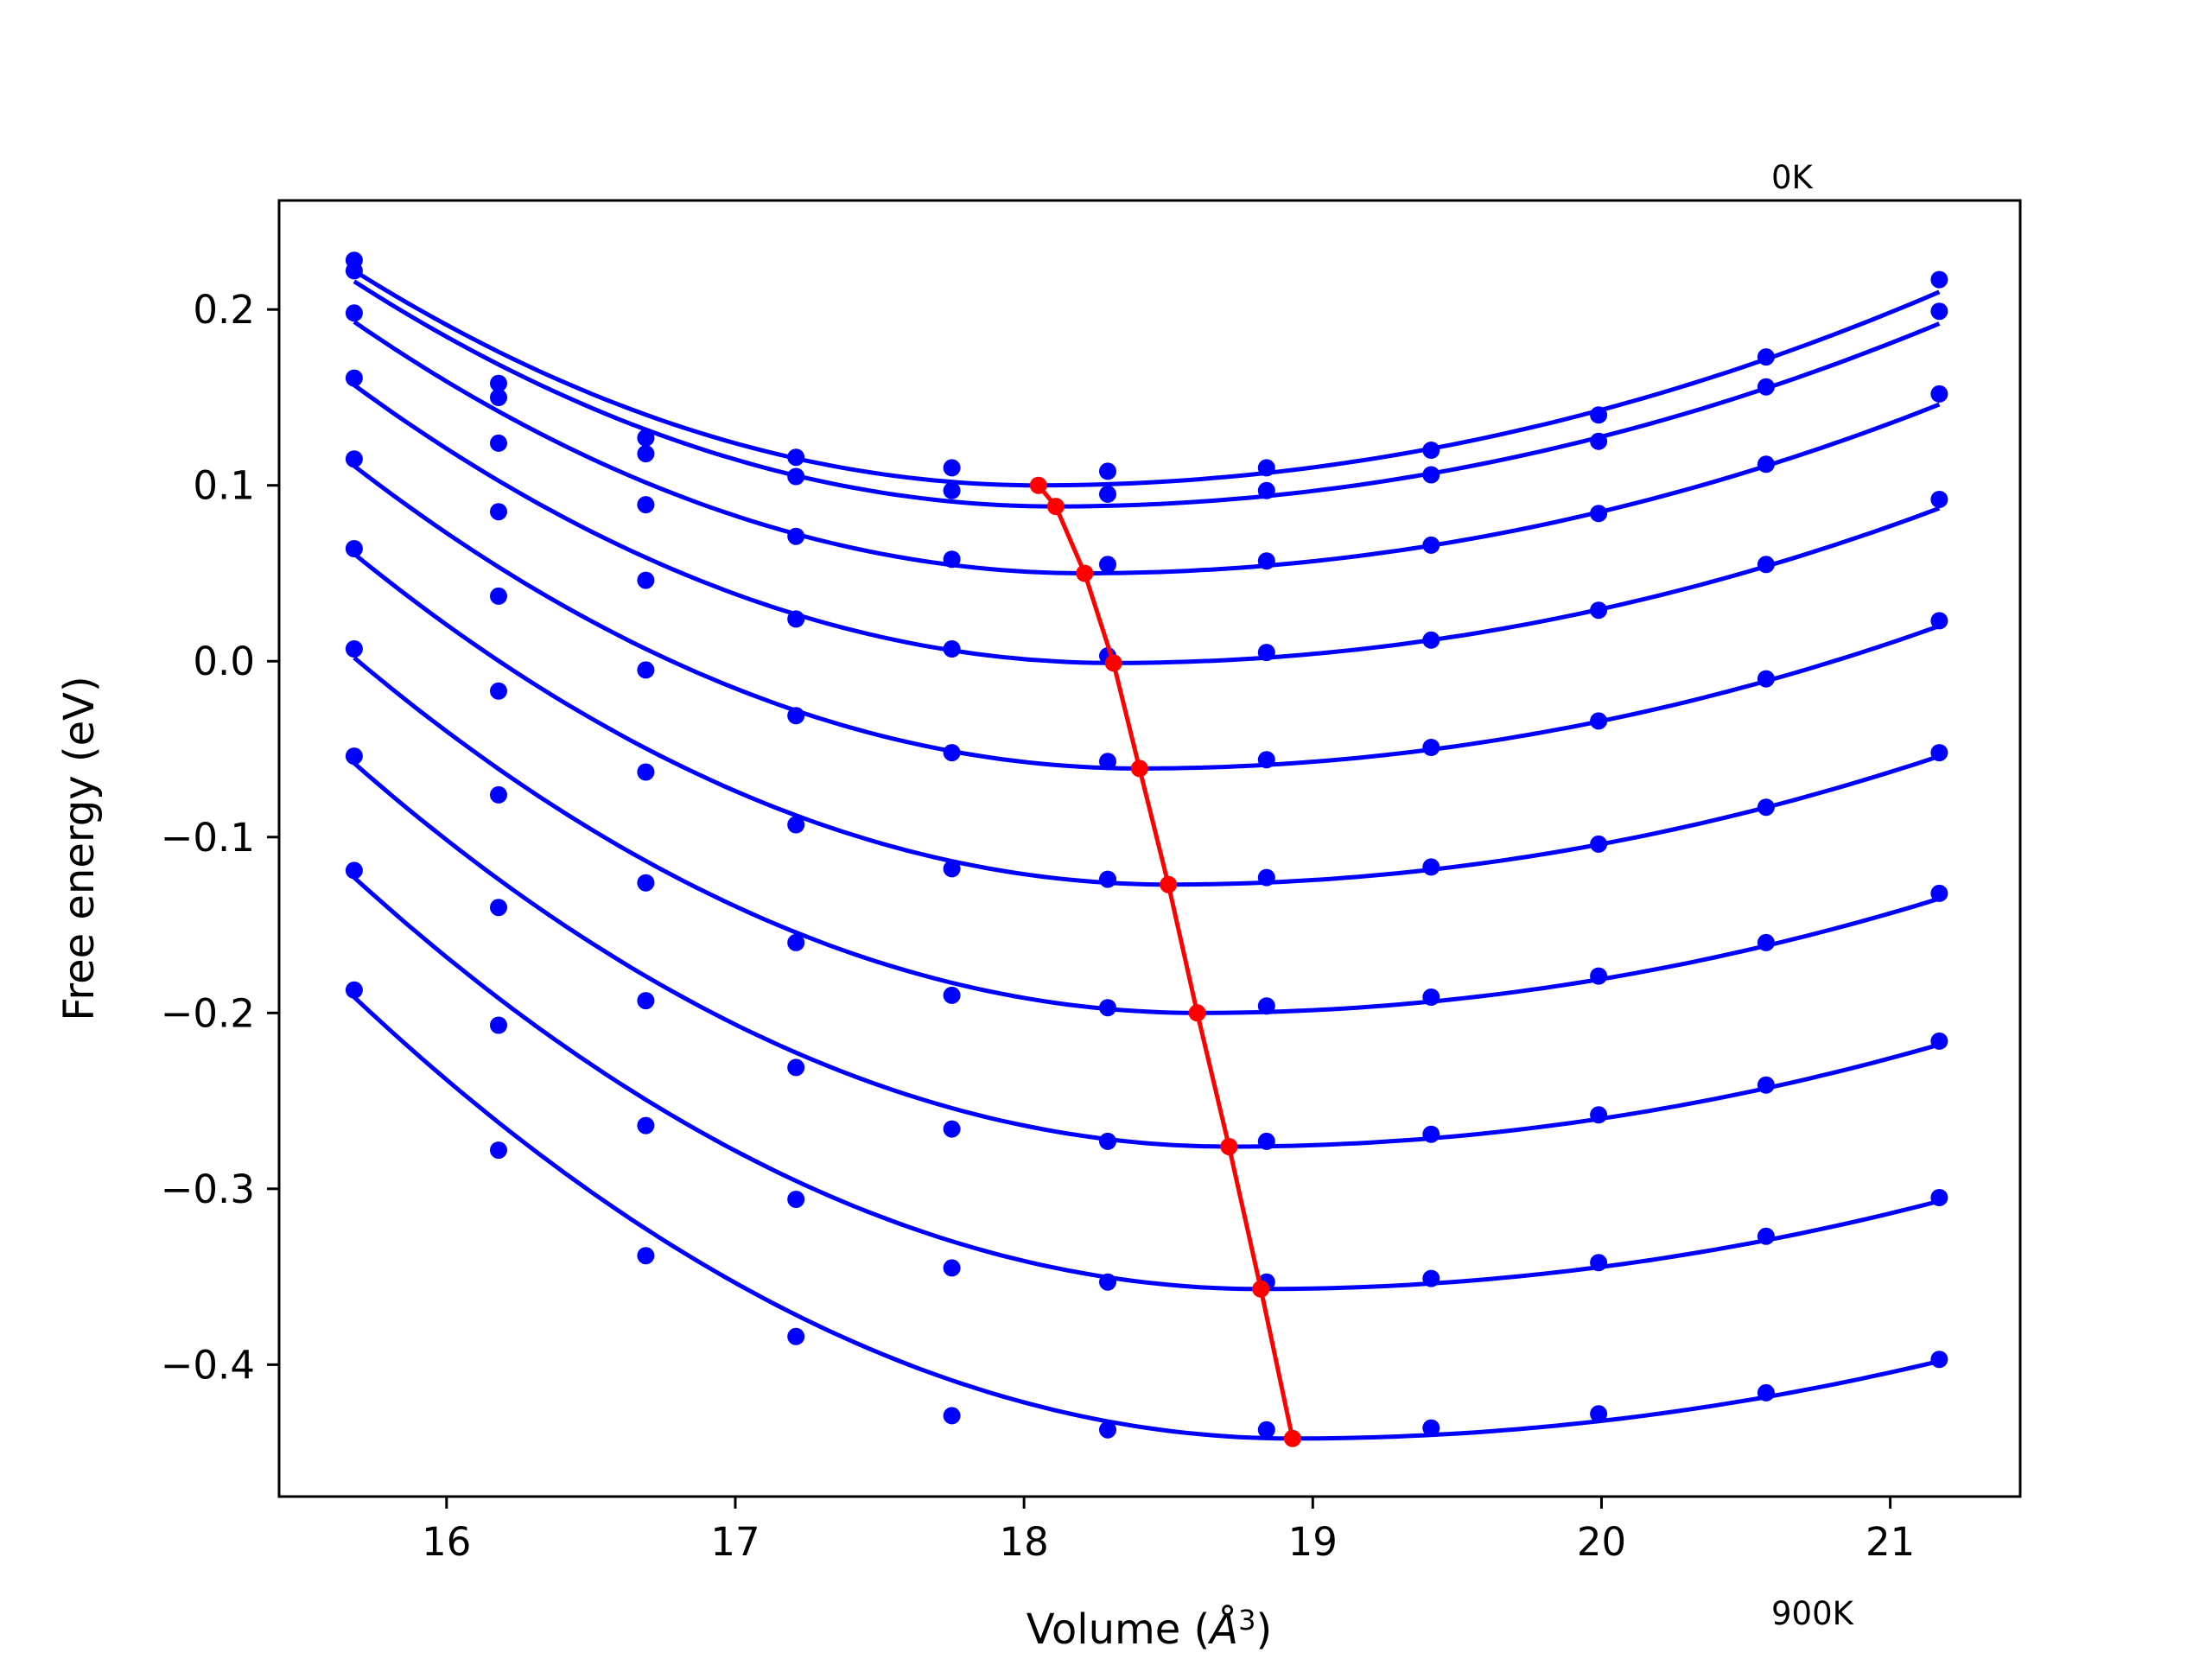 This screenshot has width=2212, height=1659. I want to click on y-tick-label: −0.4, so click(208, 1365).